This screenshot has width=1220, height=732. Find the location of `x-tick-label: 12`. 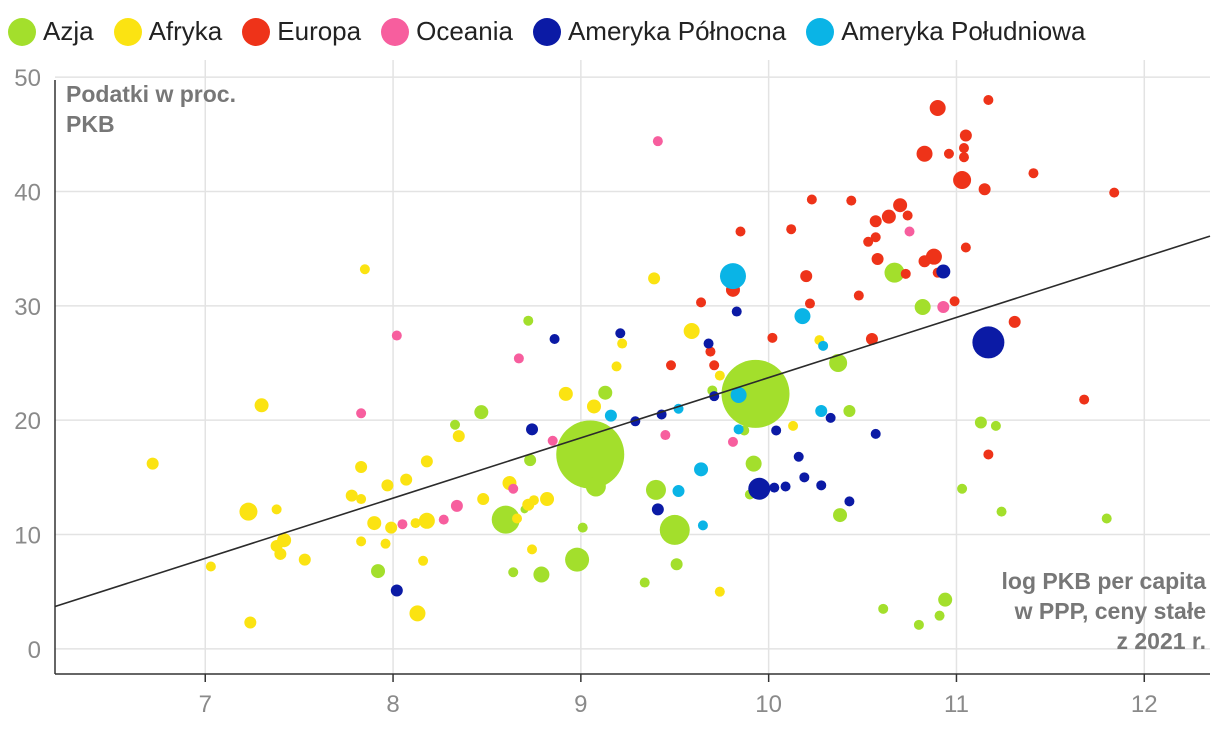

x-tick-label: 12 is located at coordinates (1144, 704).